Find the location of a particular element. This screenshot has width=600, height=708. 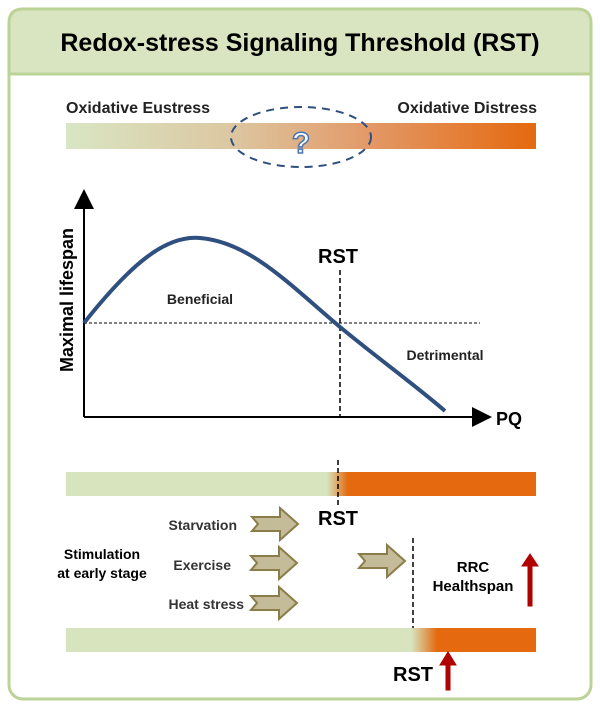

eustress-label: Oxidative Eustress is located at coordinates (138, 108).